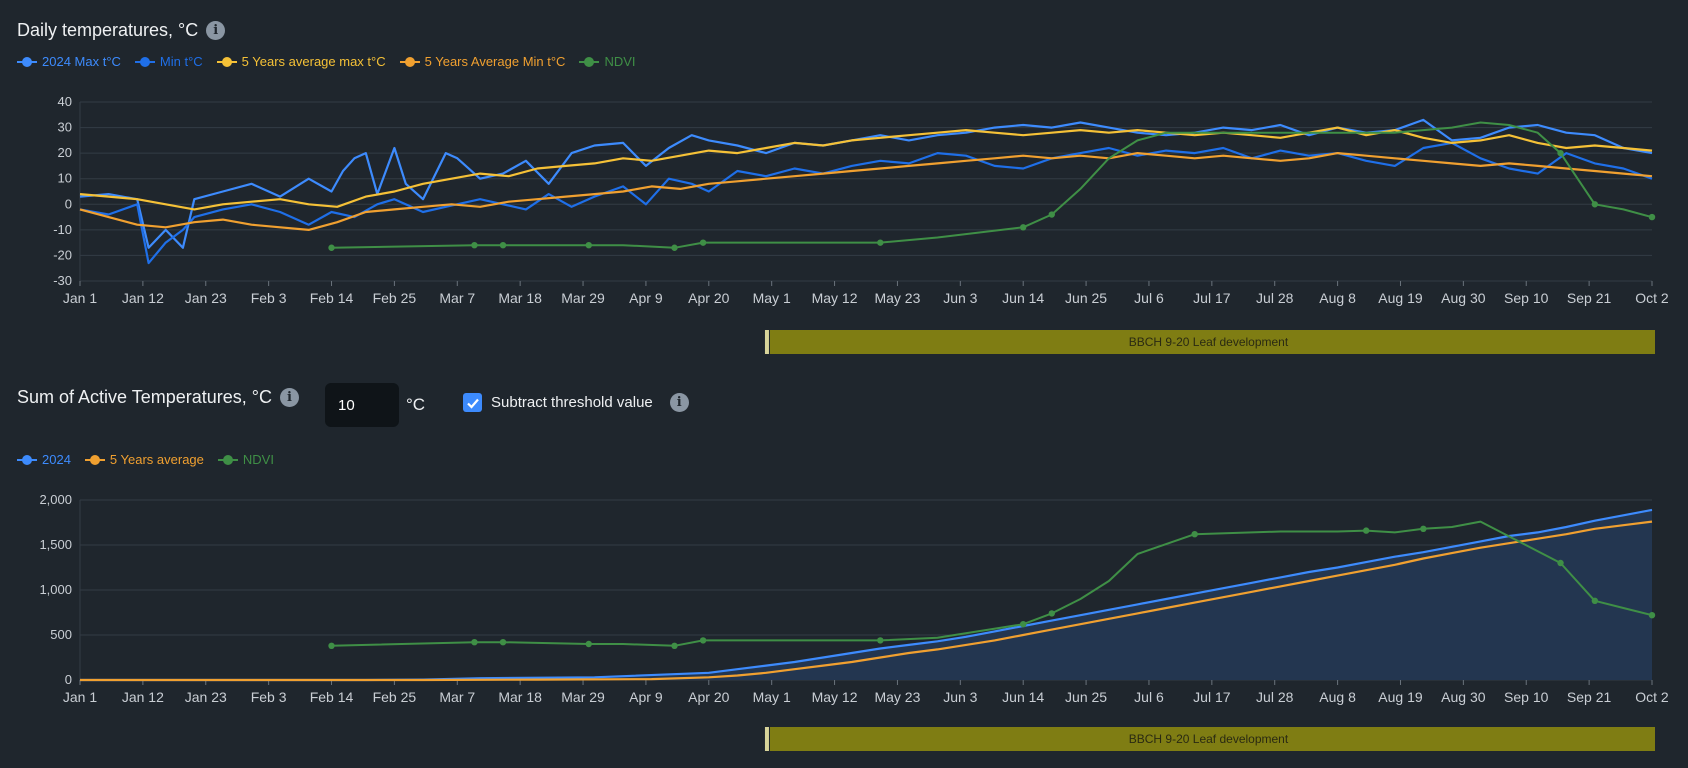 The width and height of the screenshot is (1688, 768). I want to click on series-line-5-years-average-max-t-c, so click(866, 168).